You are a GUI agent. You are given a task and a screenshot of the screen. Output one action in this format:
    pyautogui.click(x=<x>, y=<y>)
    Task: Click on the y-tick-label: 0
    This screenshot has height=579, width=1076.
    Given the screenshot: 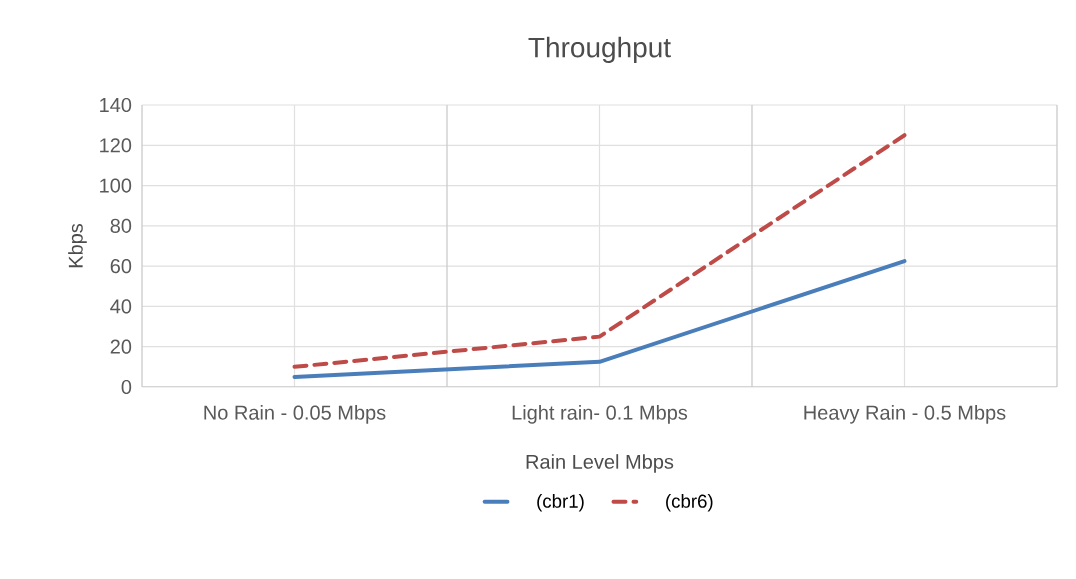 What is the action you would take?
    pyautogui.click(x=126, y=387)
    